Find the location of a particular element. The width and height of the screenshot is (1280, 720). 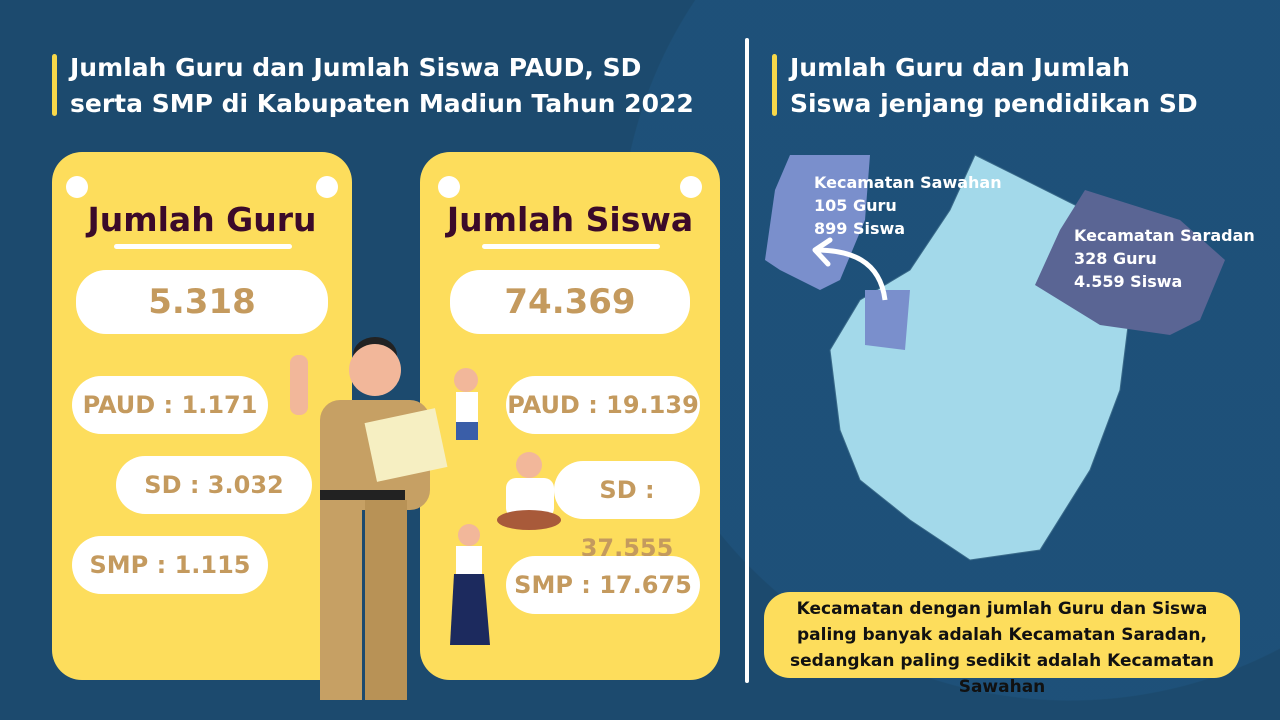

map-region-saradan is located at coordinates (1130, 262).